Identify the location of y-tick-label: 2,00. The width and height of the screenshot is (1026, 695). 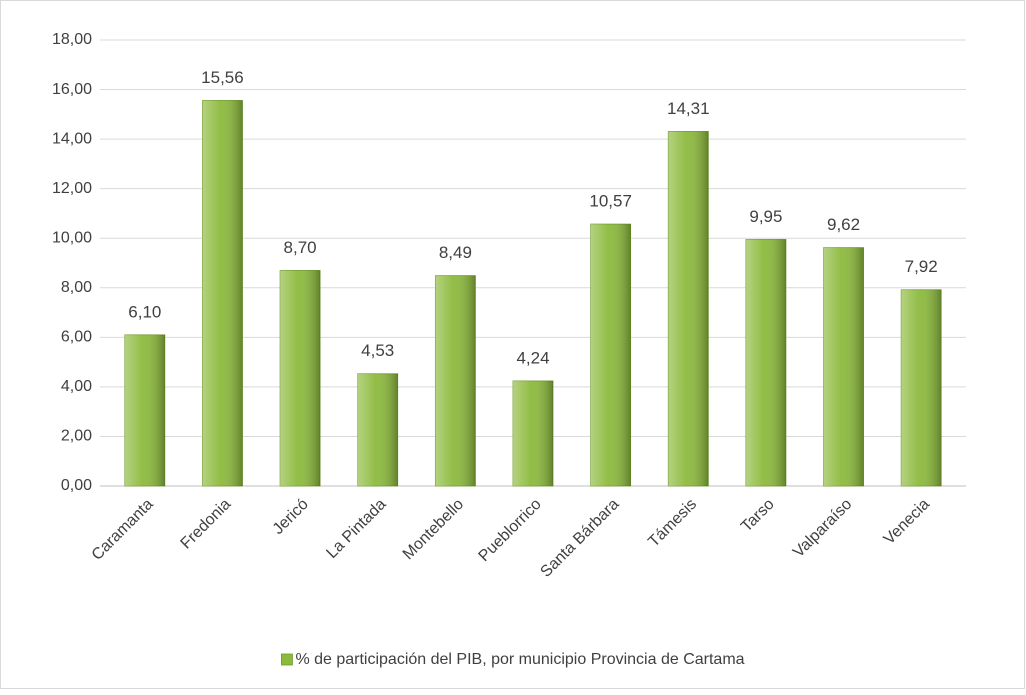
(76, 436).